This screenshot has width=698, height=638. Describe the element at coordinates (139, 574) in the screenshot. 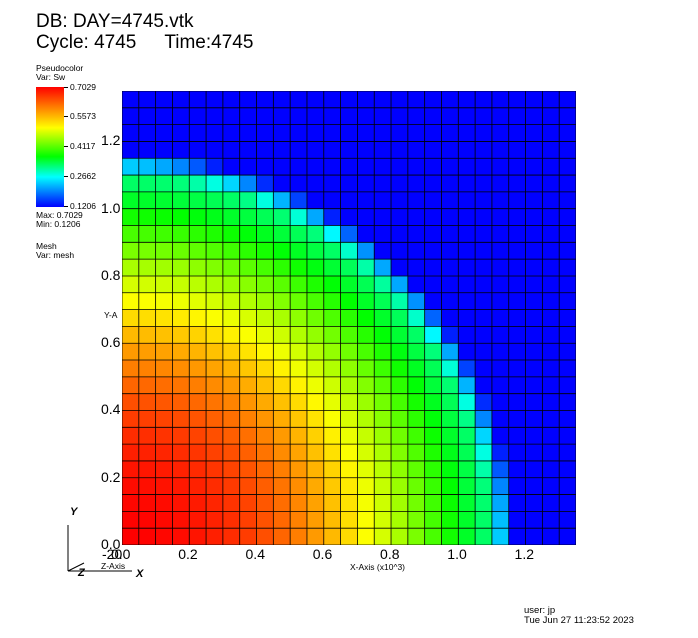

I see `triad-x-label: X` at that location.